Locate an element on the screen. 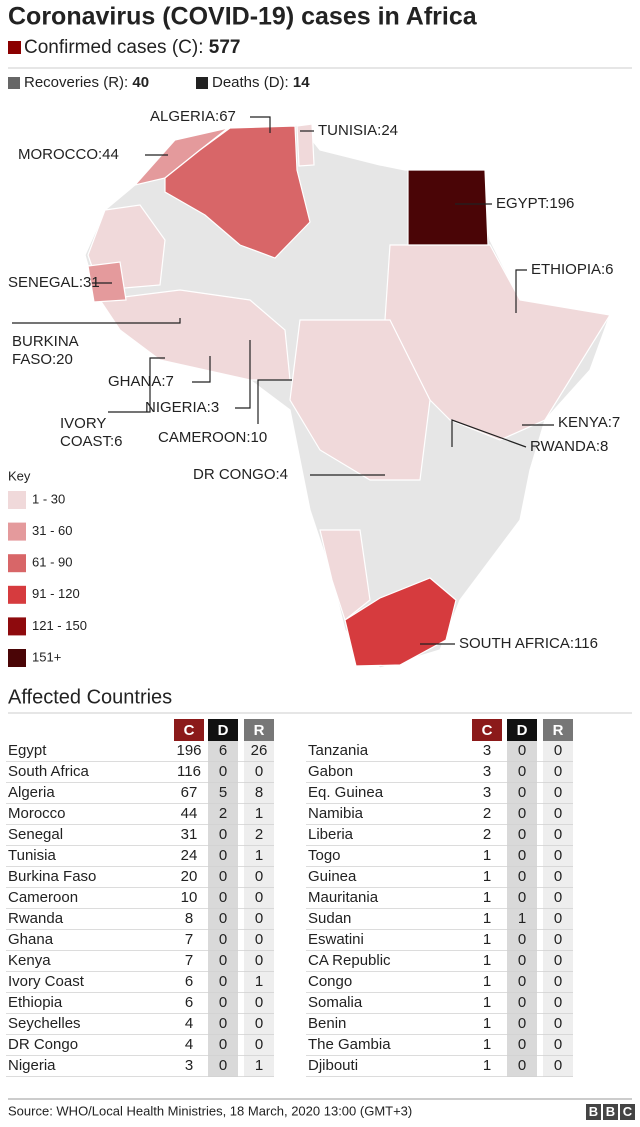  country-name: Djibouti is located at coordinates (333, 1065).